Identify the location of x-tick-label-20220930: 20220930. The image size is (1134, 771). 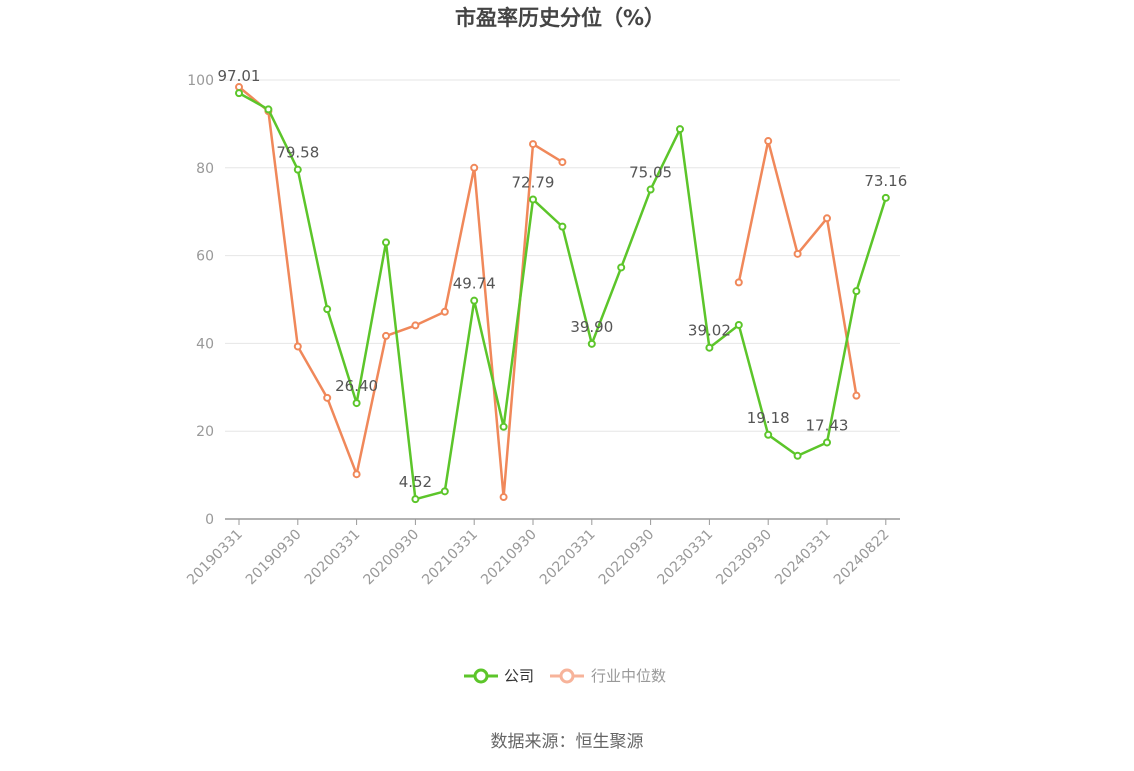
(627, 558).